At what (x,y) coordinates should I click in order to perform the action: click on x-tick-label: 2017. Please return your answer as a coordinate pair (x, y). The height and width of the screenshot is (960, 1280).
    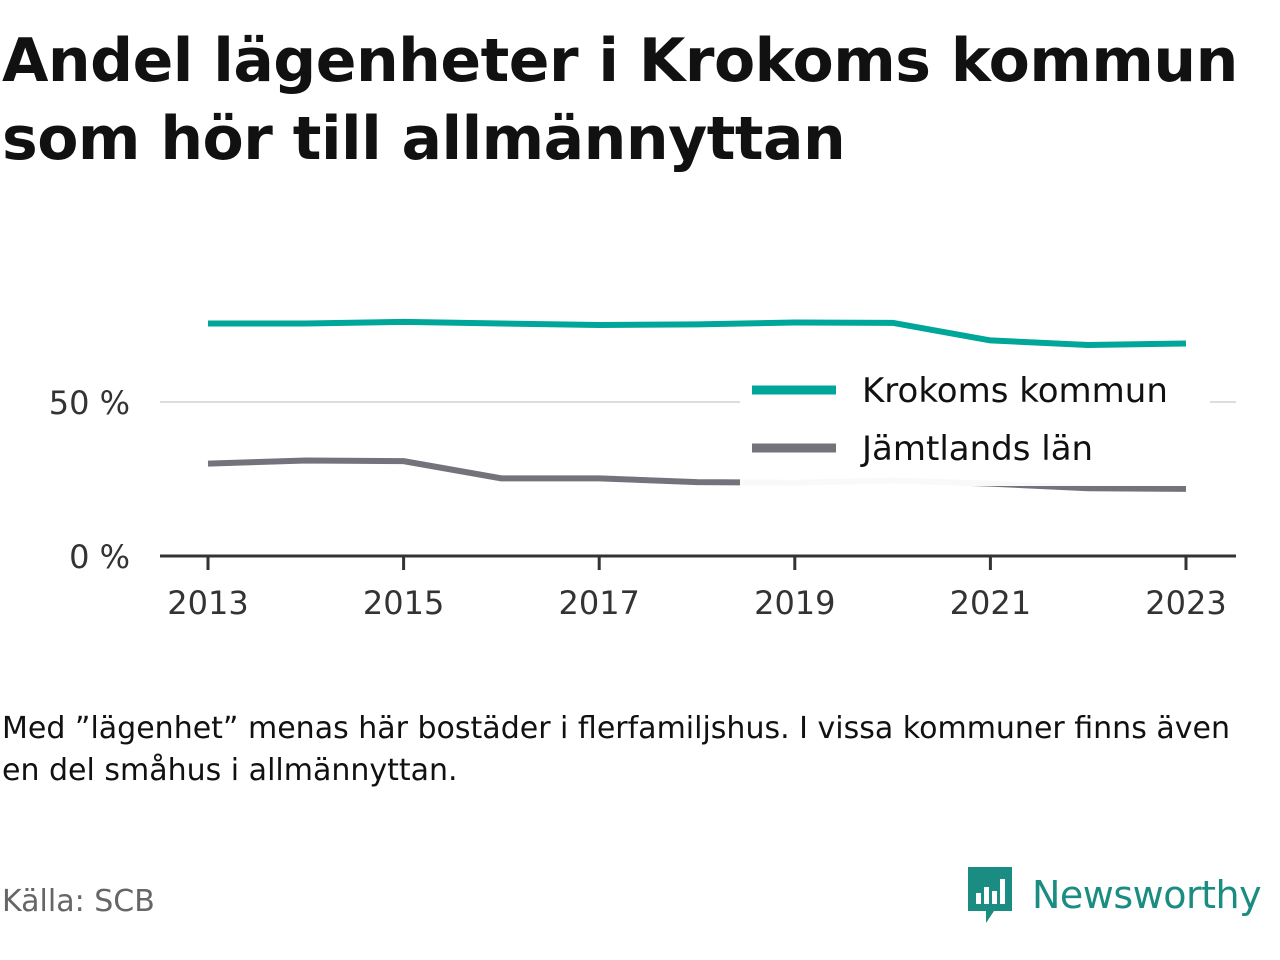
    Looking at the image, I should click on (598, 603).